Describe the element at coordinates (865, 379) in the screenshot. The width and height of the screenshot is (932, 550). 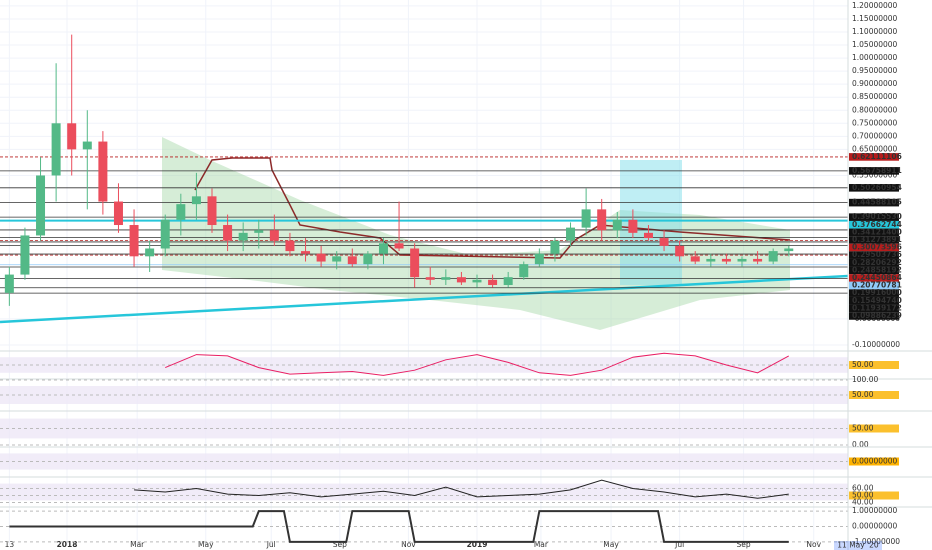
I see `y-tick-label: 100.00` at that location.